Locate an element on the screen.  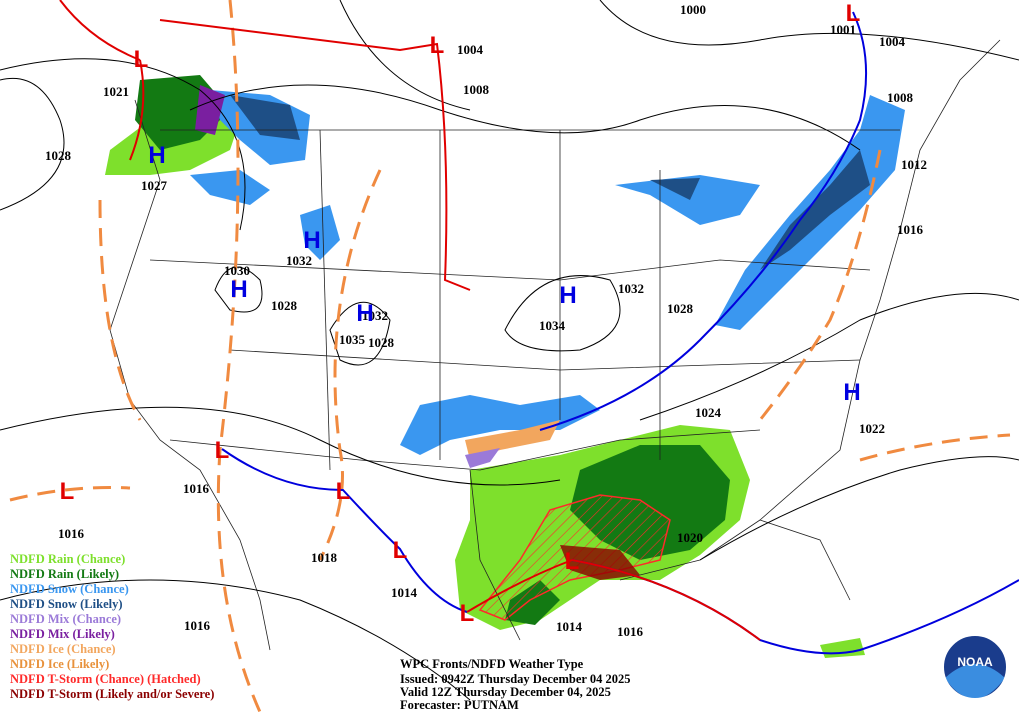
legend-entry: NDFD Mix (Likely) is located at coordinates (62, 634).